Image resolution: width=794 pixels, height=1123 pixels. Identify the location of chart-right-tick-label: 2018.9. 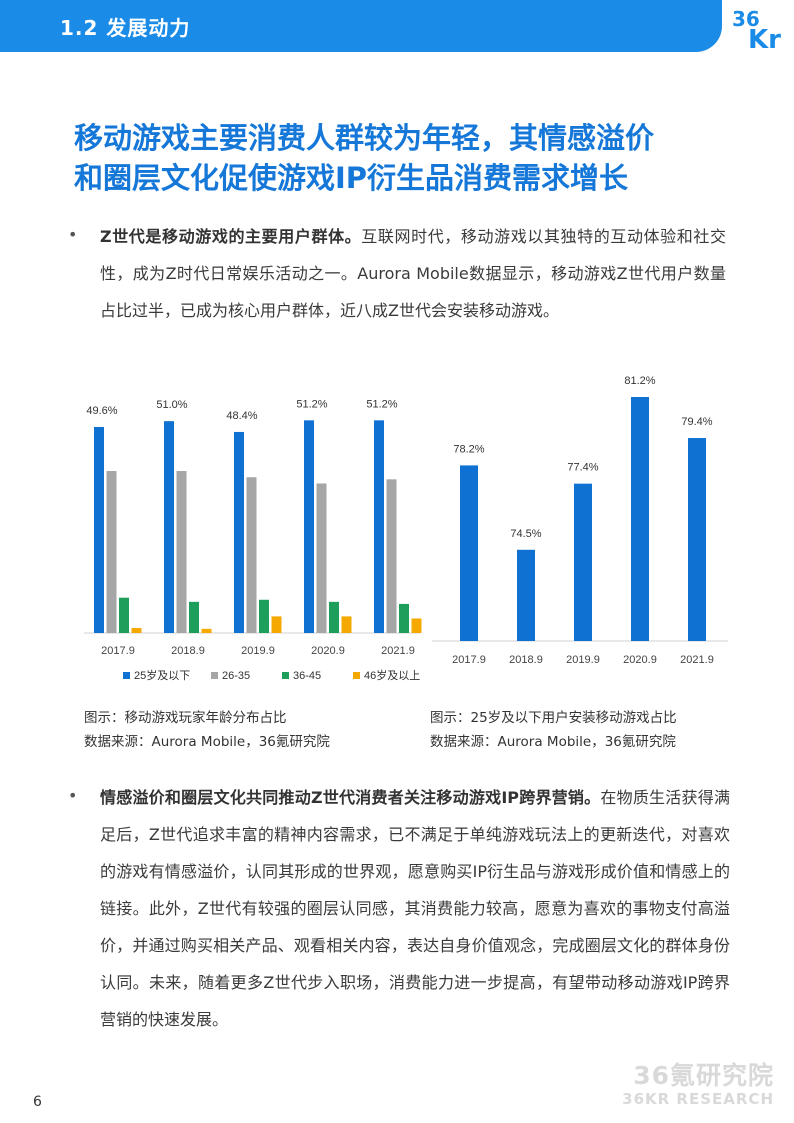
(526, 660).